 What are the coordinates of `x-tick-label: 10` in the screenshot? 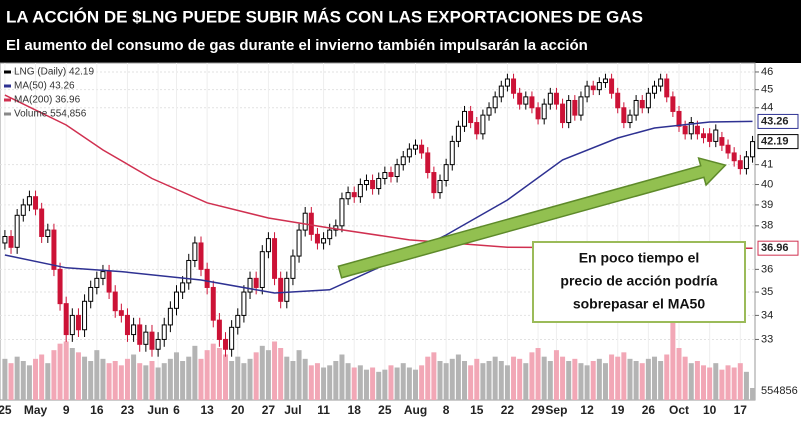 It's located at (710, 410).